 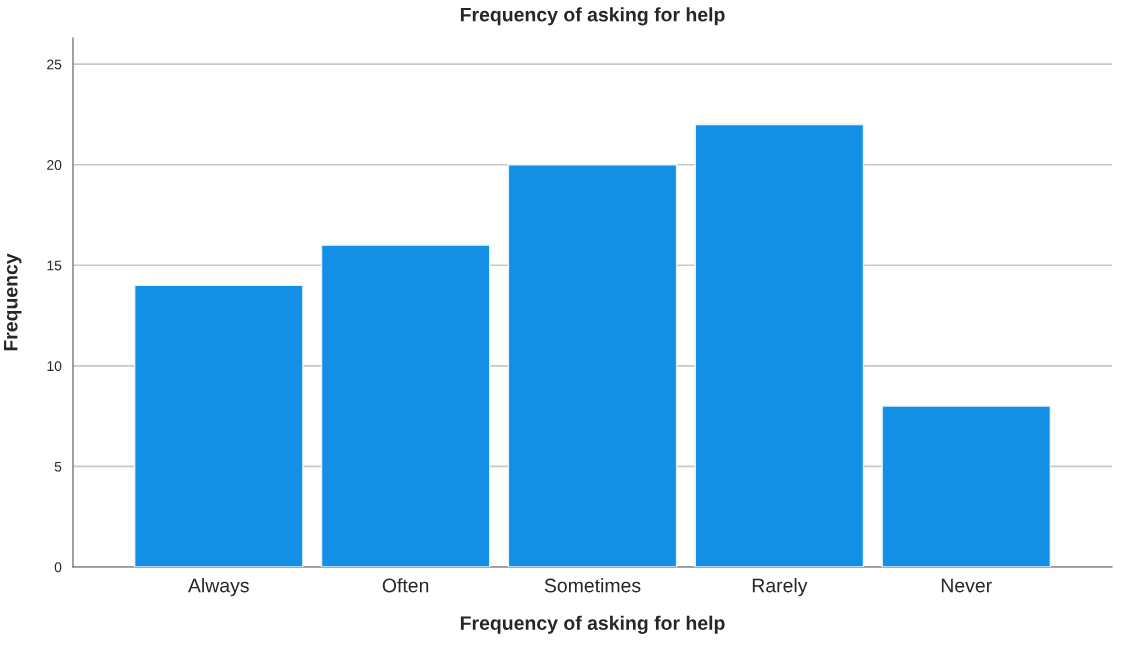 I want to click on x-tick-label: Sometimes, so click(x=592, y=585).